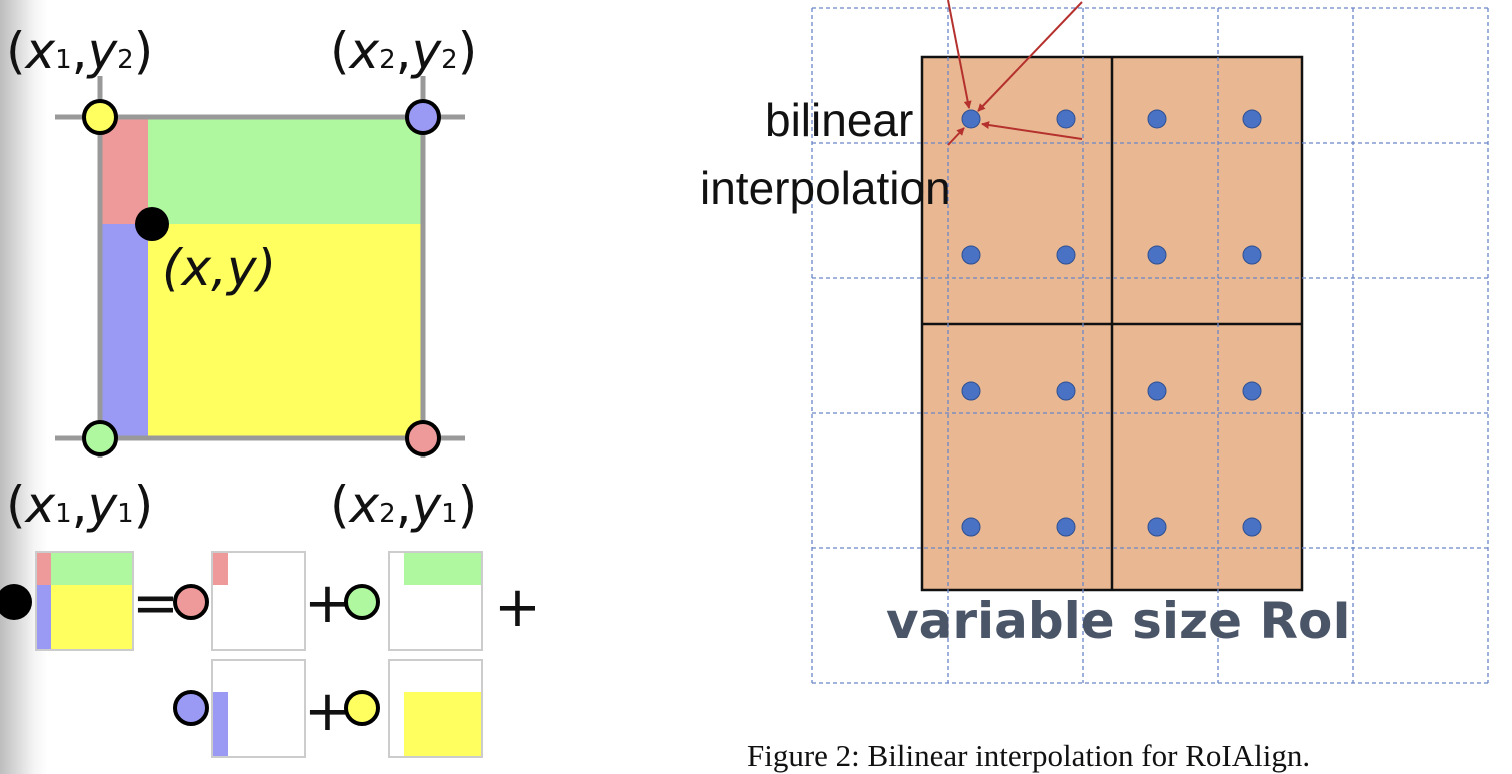 This screenshot has width=1512, height=774. I want to click on annotation-bilinear: bilinear, so click(839, 120).